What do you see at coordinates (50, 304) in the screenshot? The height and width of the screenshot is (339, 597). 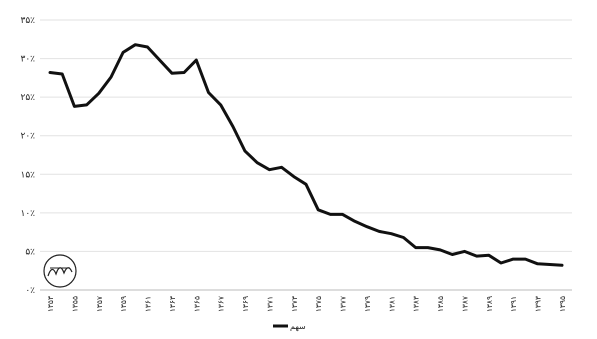 I see `x-tick-label: ۱۳۵۳` at bounding box center [50, 304].